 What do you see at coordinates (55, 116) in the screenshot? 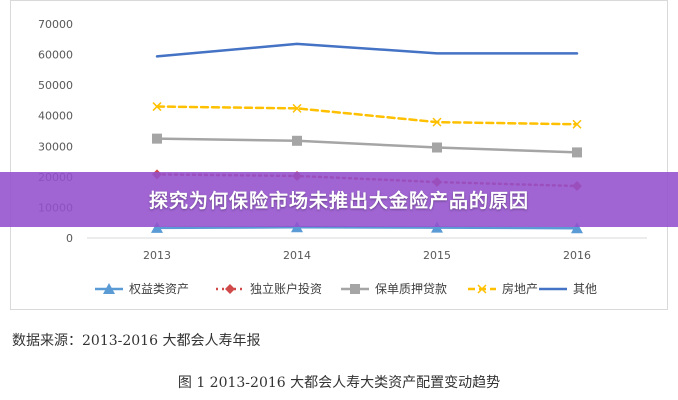
I see `y-tick-label: 40000` at bounding box center [55, 116].